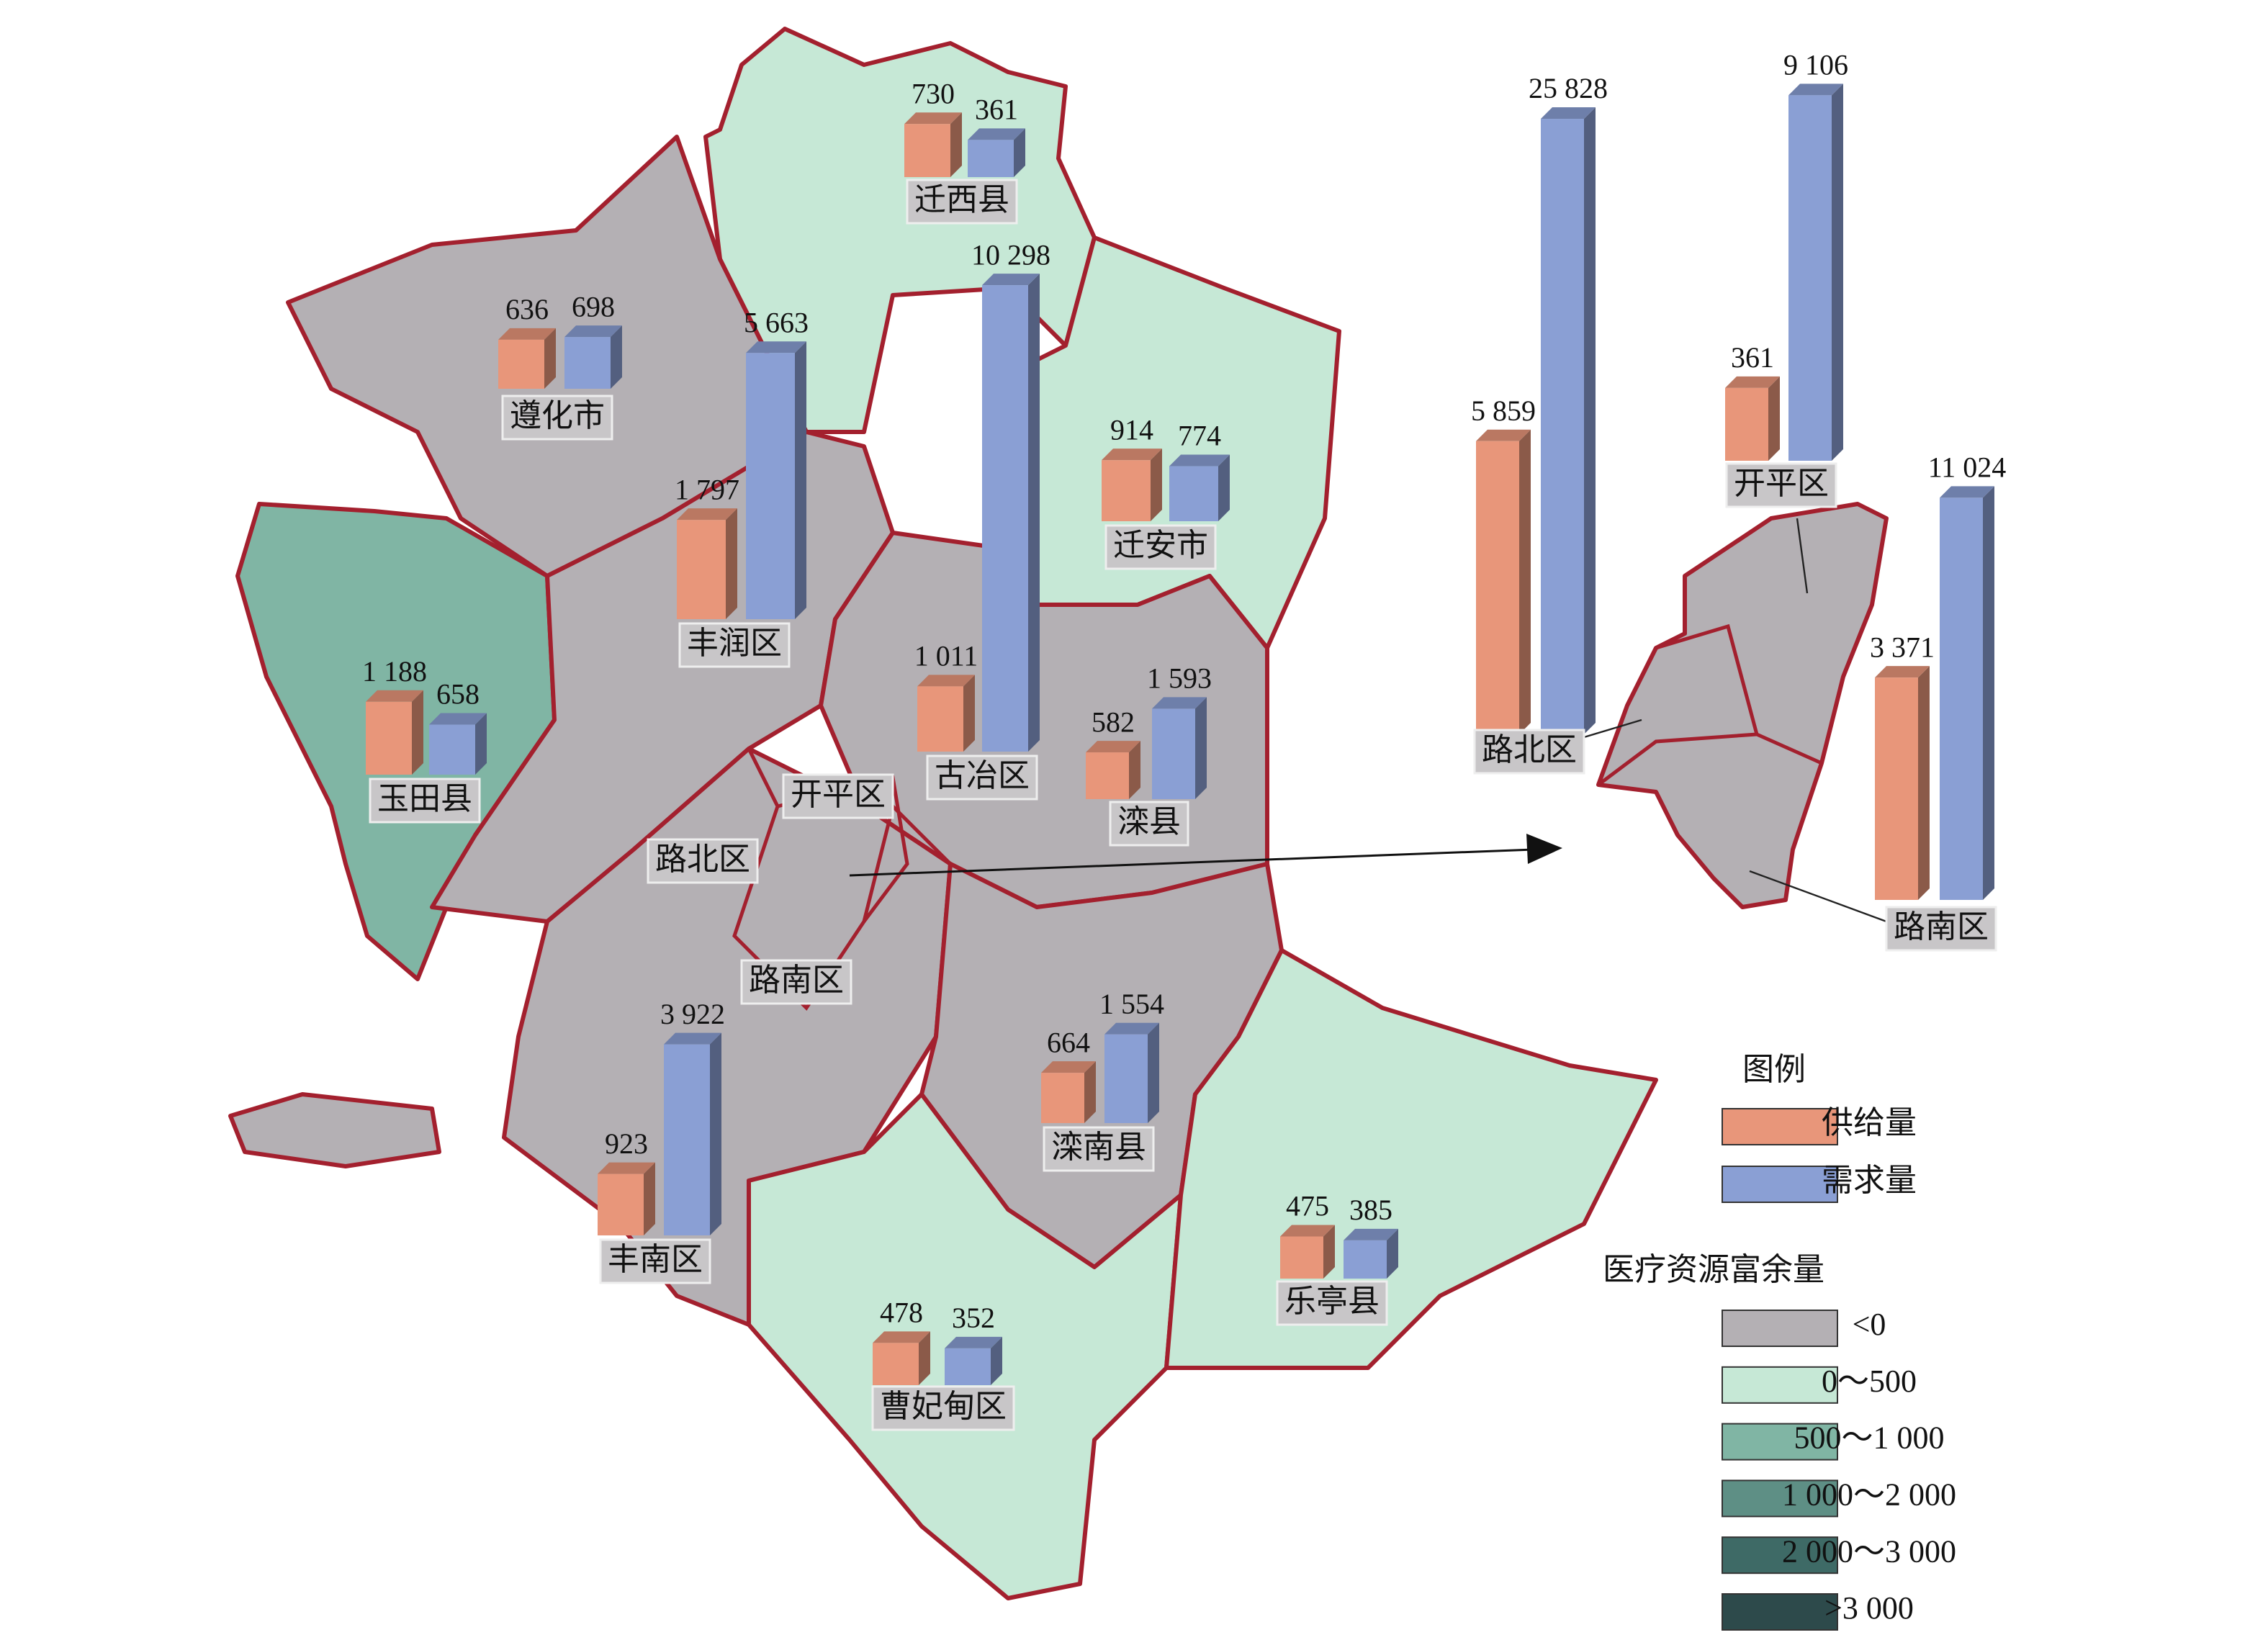 This screenshot has height=1640, width=2268. What do you see at coordinates (1902, 647) in the screenshot?
I see `value-label: 3 371` at bounding box center [1902, 647].